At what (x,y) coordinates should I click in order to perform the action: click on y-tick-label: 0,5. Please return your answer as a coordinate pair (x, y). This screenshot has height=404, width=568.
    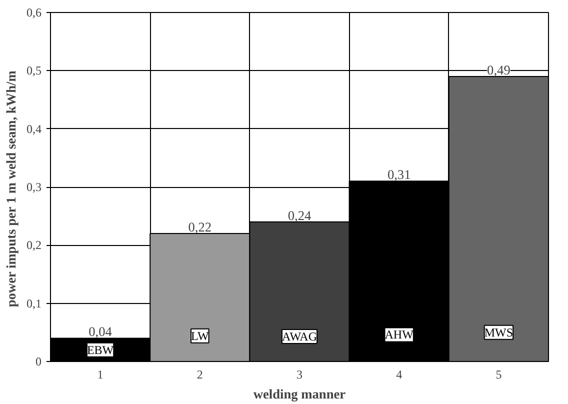
    Looking at the image, I should click on (34, 71).